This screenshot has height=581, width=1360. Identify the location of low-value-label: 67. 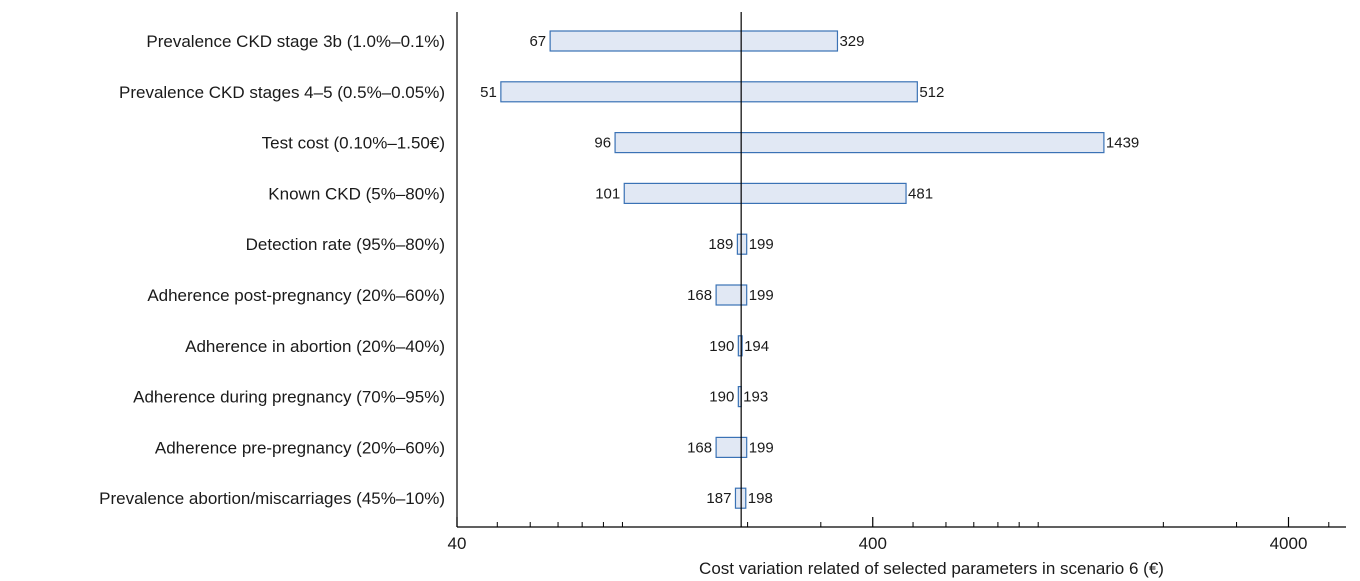
(537, 41).